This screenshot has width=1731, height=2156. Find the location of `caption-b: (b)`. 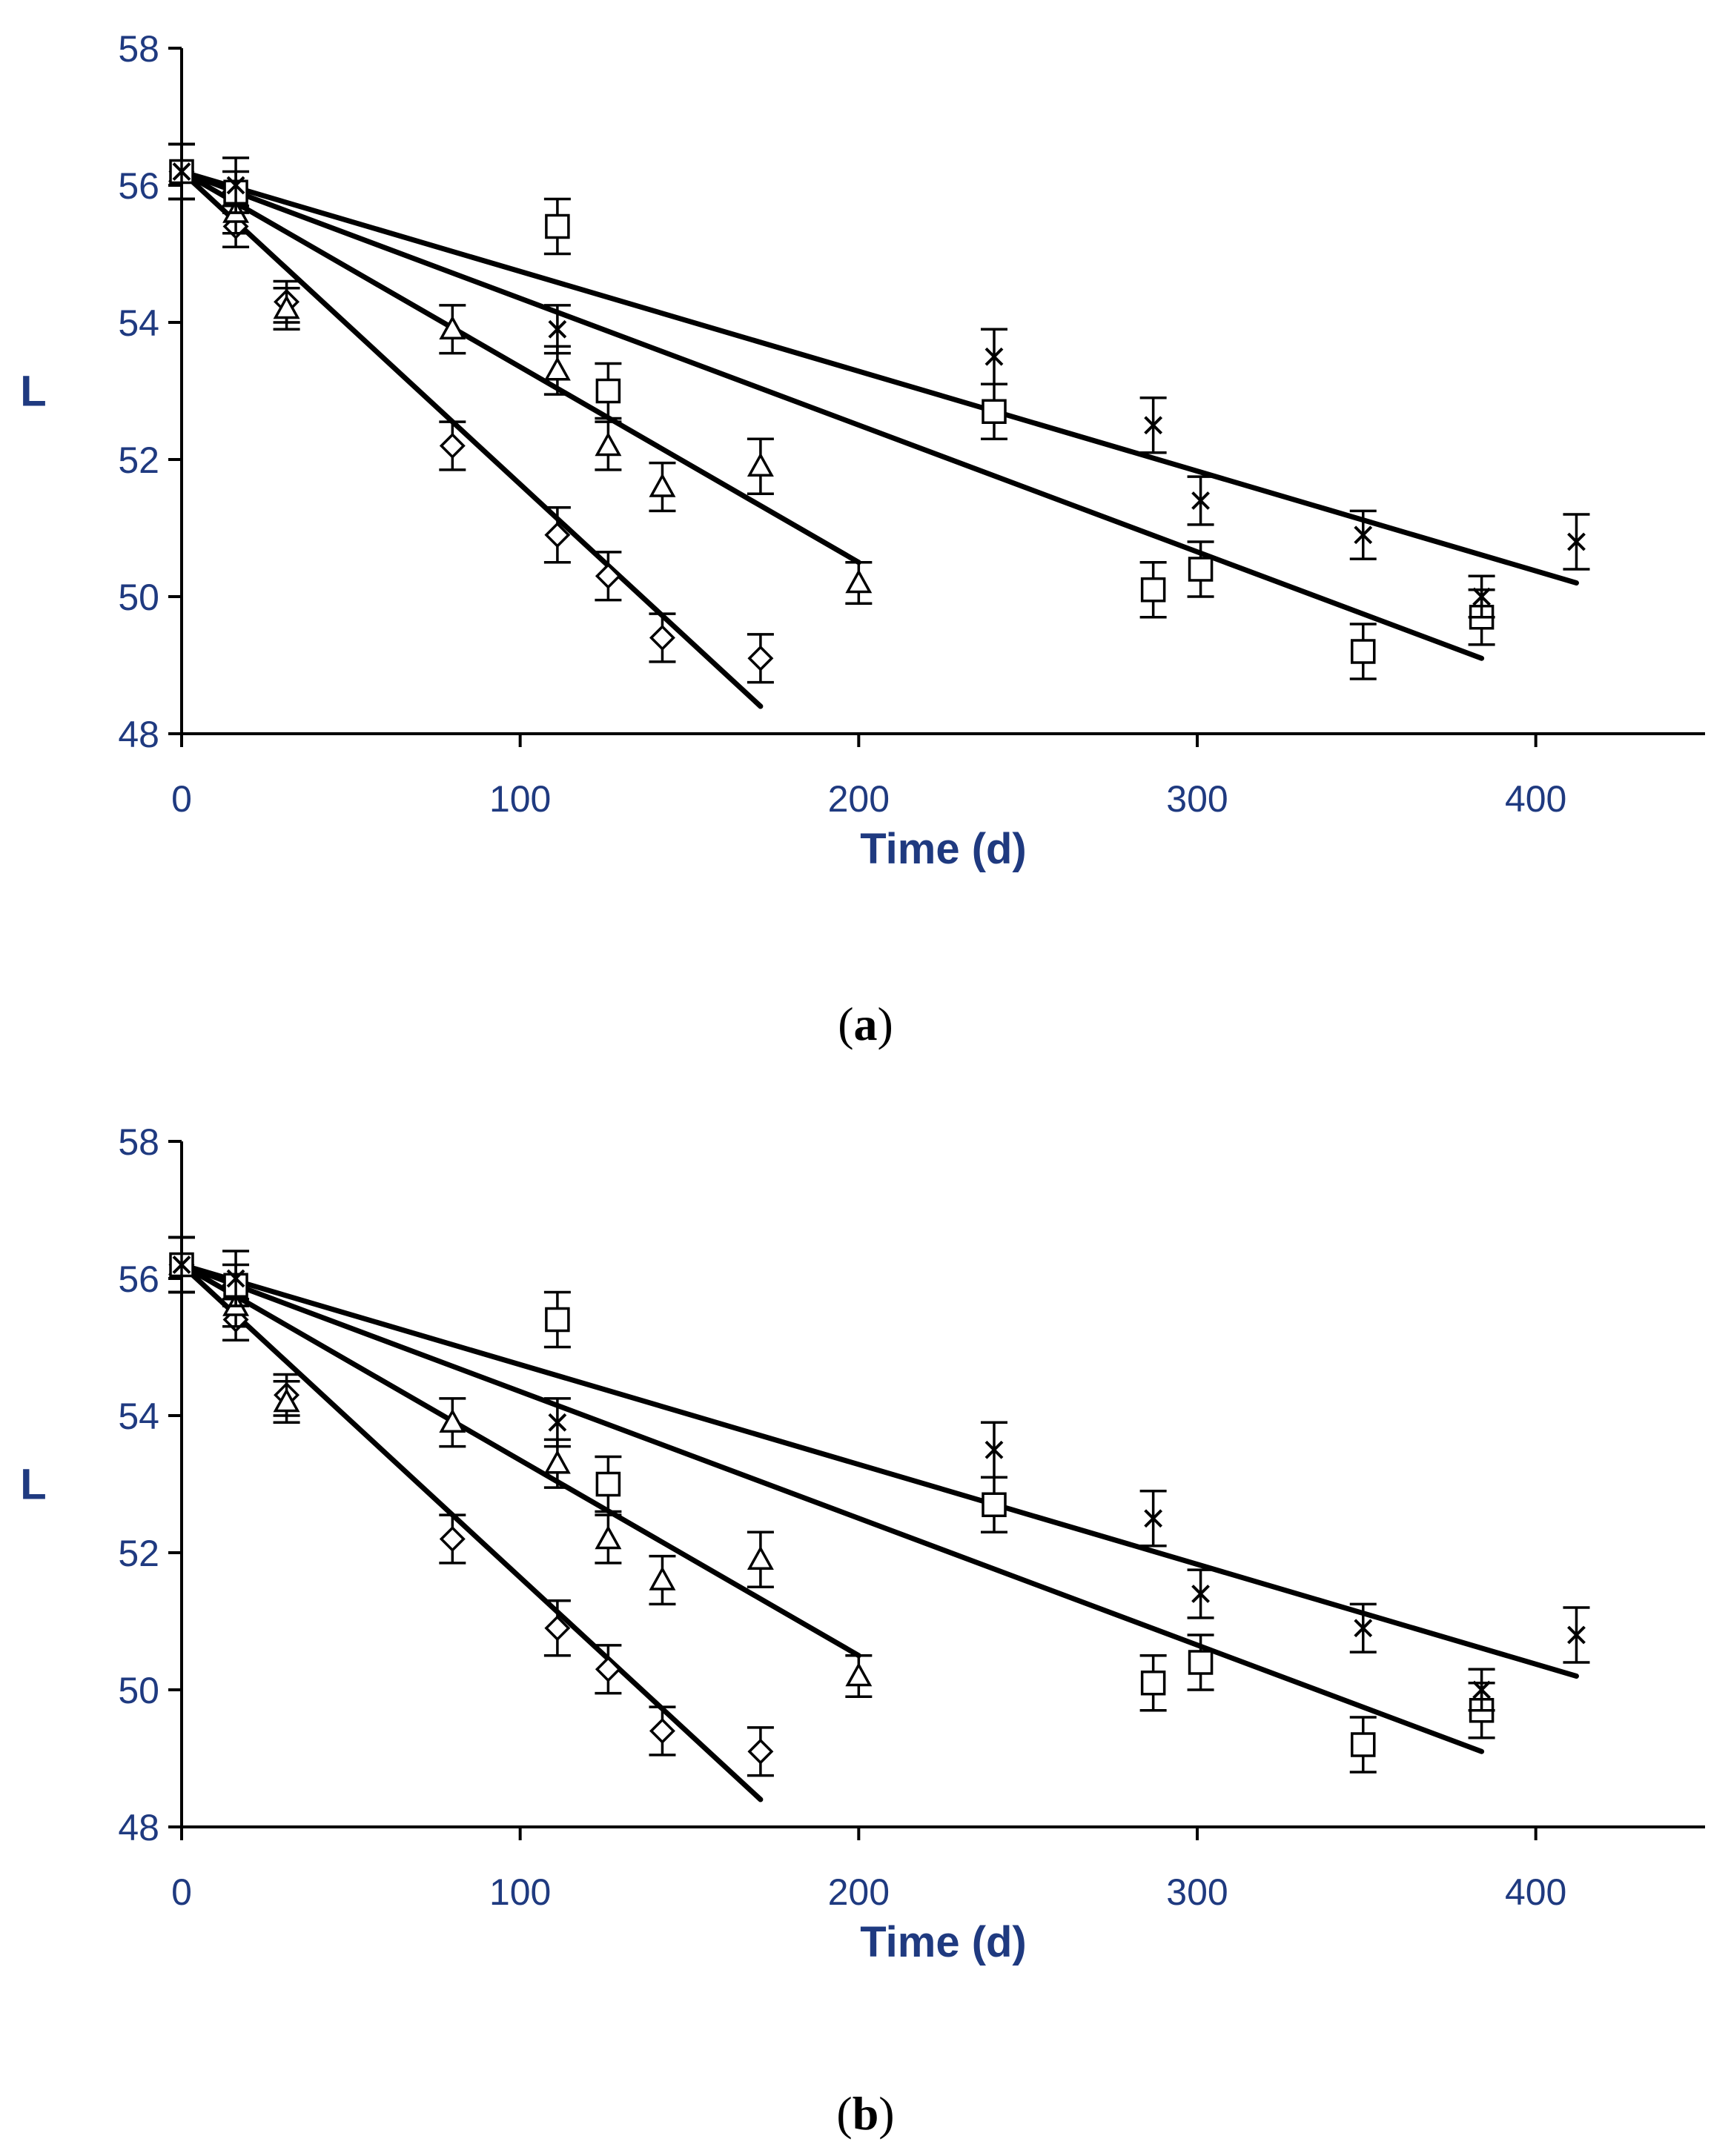

caption-b: (b) is located at coordinates (865, 2113).